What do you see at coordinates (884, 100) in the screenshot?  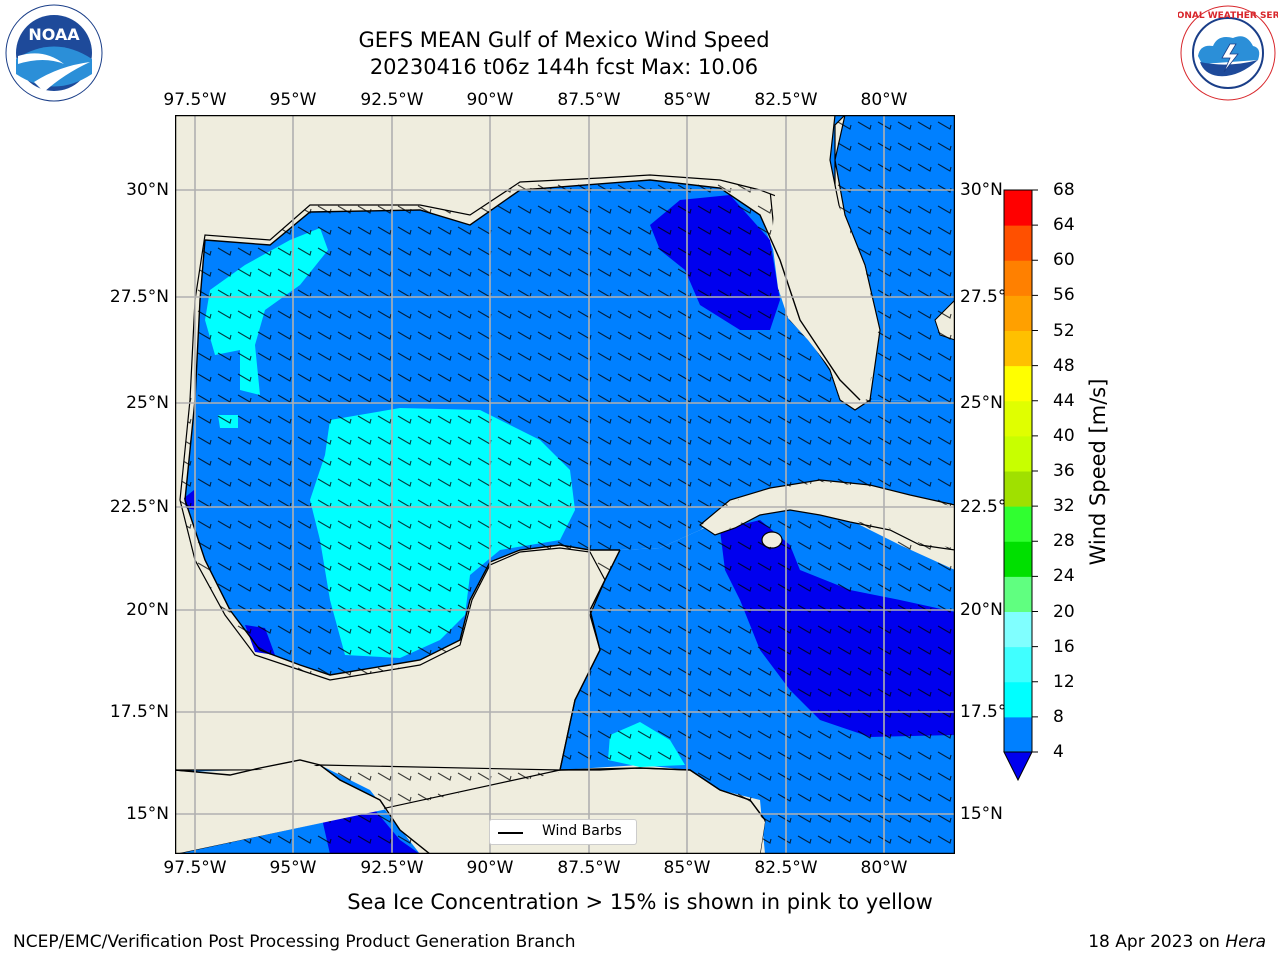 I see `lon-label-top: 80°W` at bounding box center [884, 100].